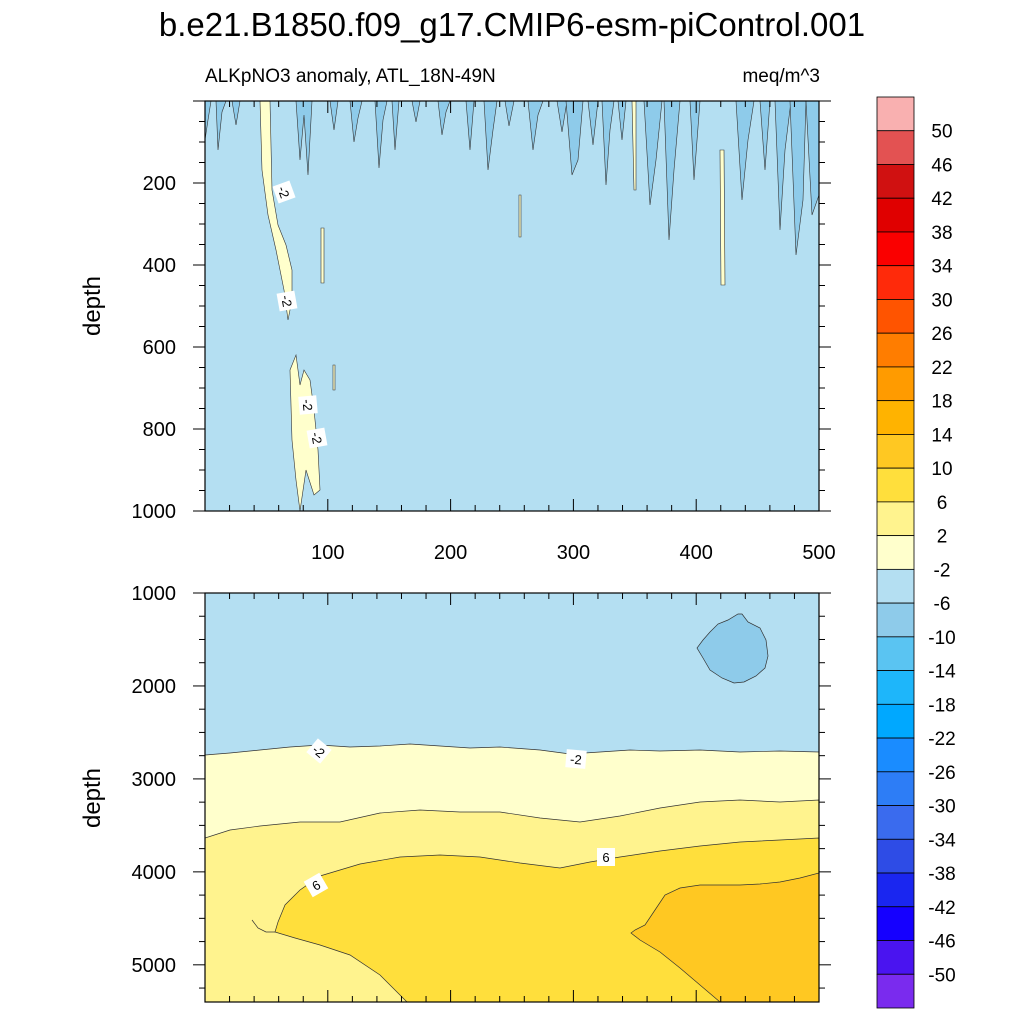 The height and width of the screenshot is (1024, 1024). I want to click on x-tick-label: 500, so click(818, 553).